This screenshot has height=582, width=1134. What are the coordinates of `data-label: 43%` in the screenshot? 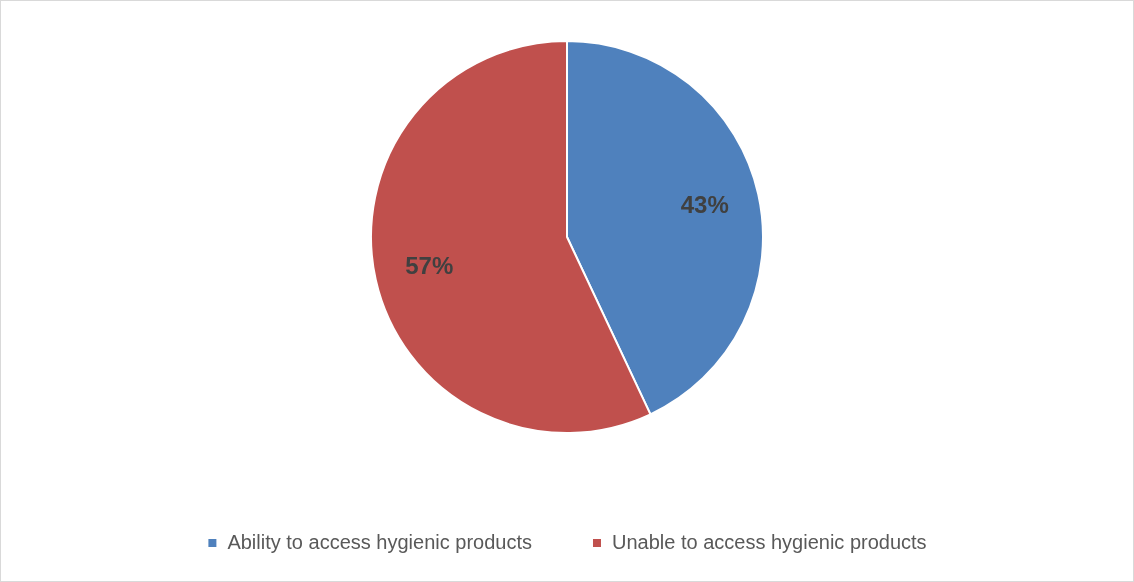 It's located at (704, 204).